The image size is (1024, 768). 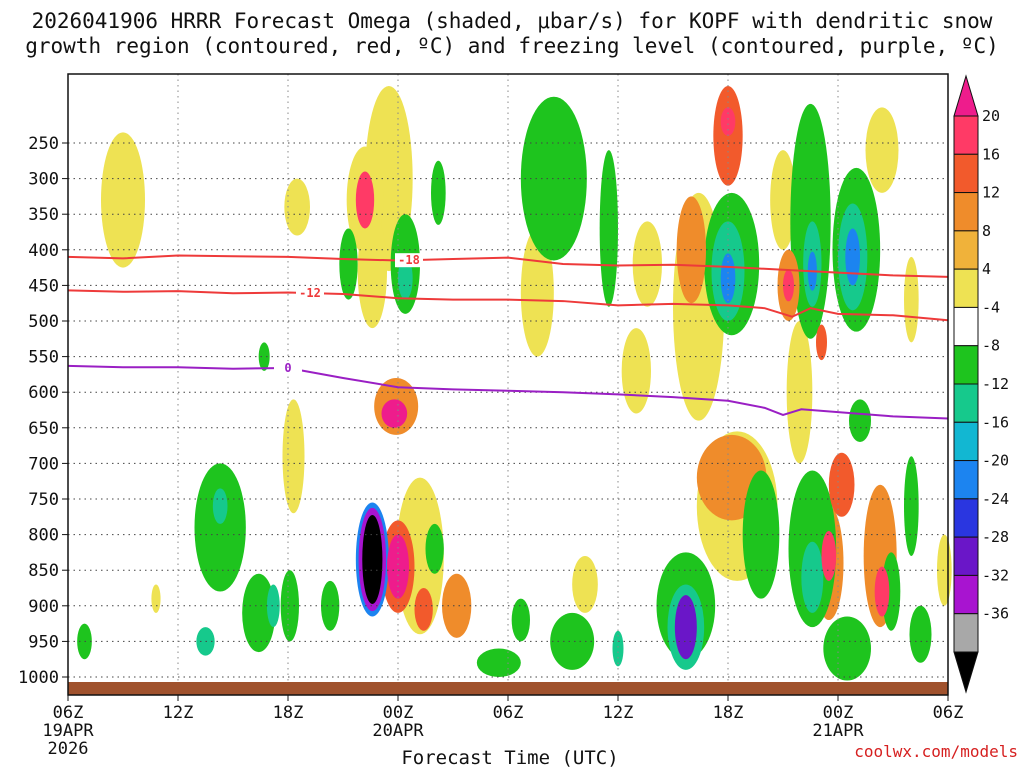 I want to click on y-tick-label: 750, so click(x=43, y=500).